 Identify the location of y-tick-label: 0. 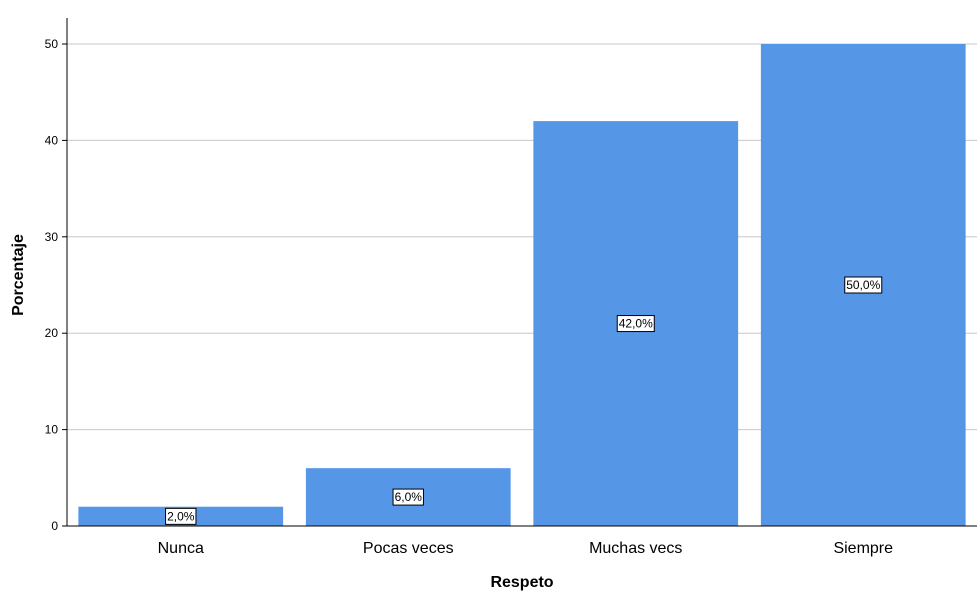
(54, 526).